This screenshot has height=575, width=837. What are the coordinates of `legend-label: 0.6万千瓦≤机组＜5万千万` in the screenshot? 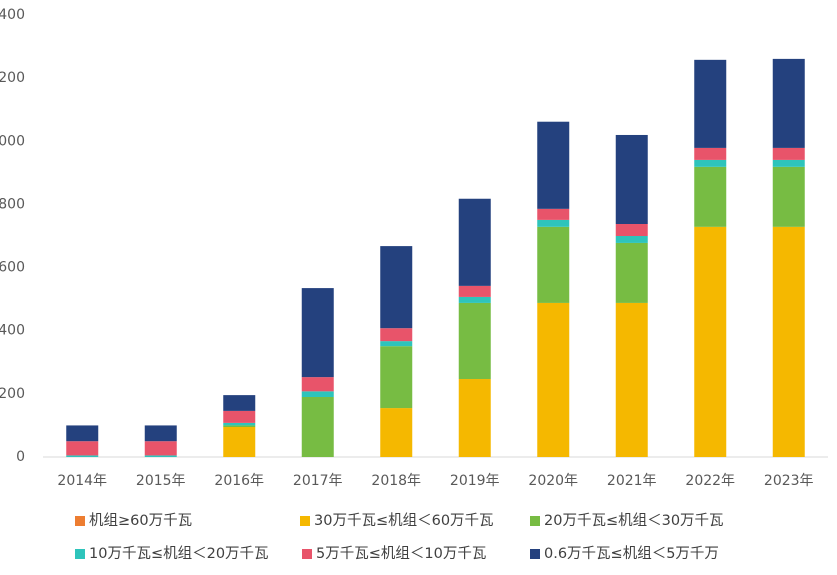 It's located at (631, 553).